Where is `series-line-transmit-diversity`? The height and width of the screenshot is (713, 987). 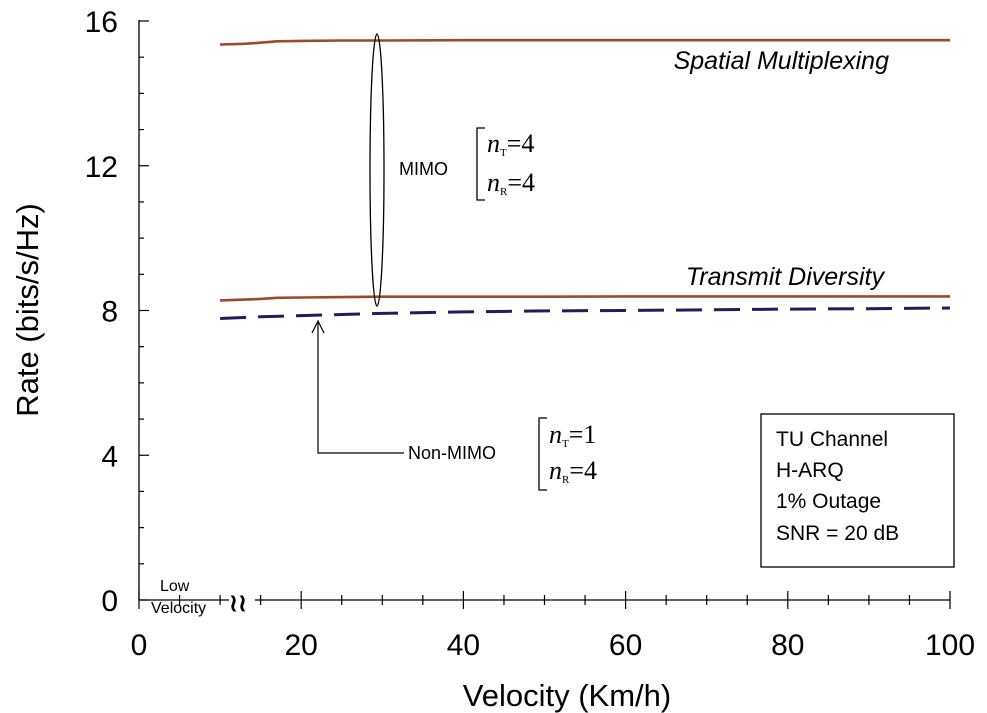
series-line-transmit-diversity is located at coordinates (585, 298).